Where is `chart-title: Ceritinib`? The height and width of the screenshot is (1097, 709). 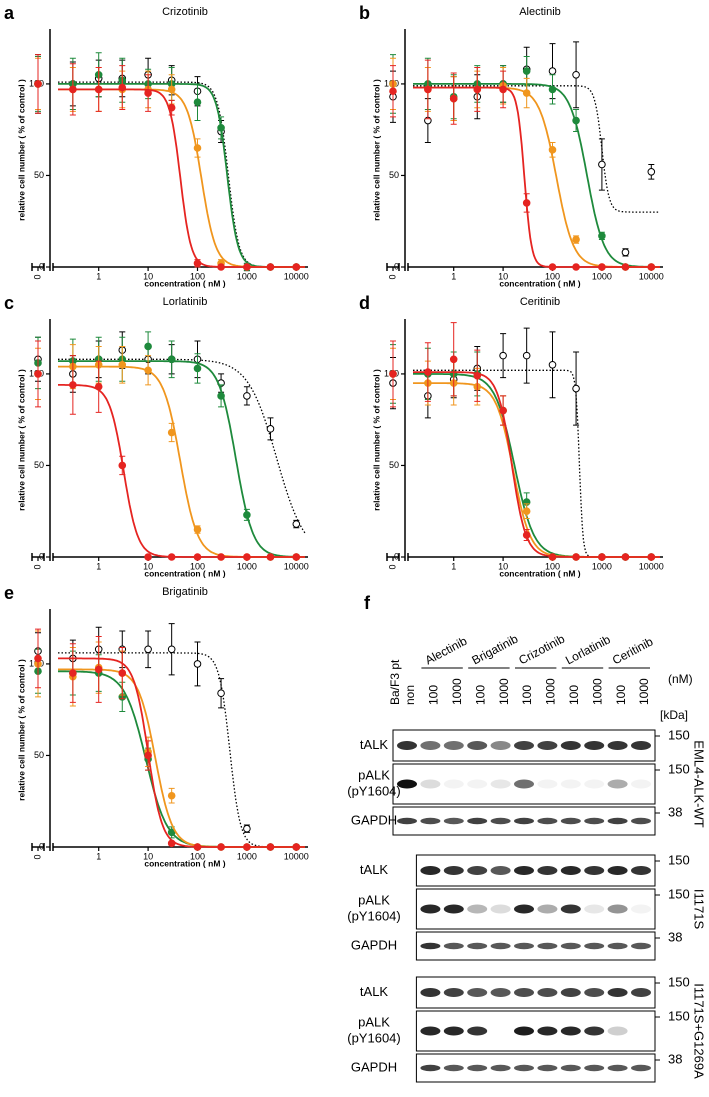
chart-title: Ceritinib is located at coordinates (540, 302).